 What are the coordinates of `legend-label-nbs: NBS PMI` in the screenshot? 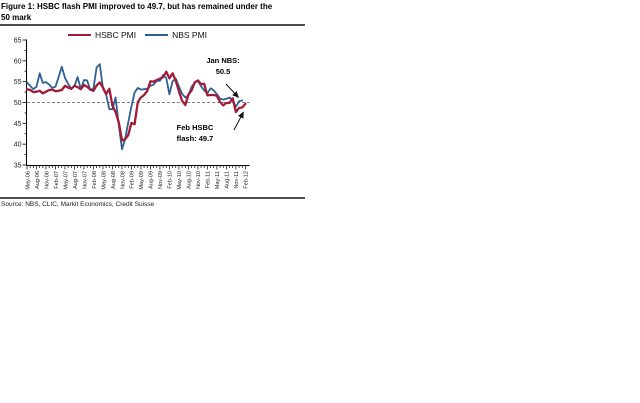 It's located at (190, 35).